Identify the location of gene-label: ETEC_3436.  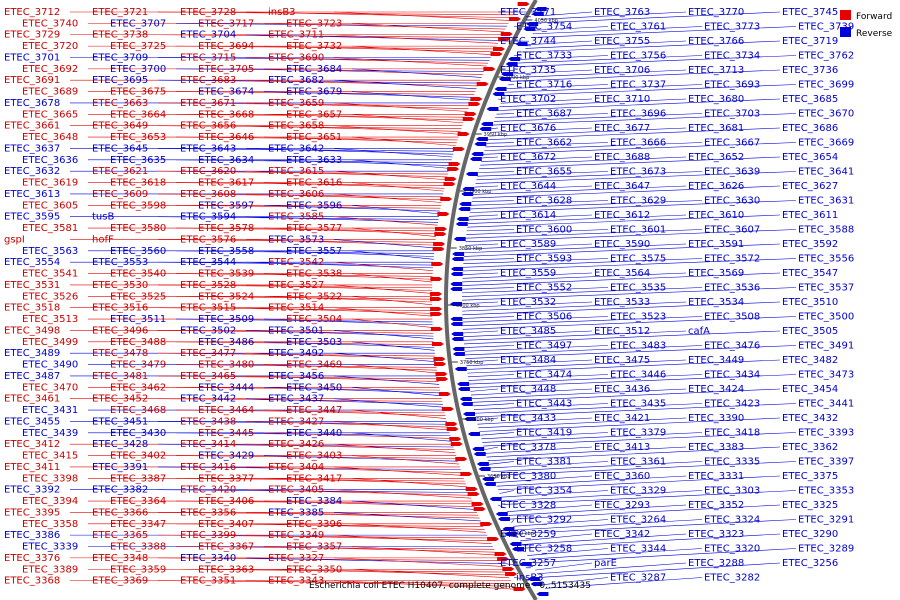
(622, 389).